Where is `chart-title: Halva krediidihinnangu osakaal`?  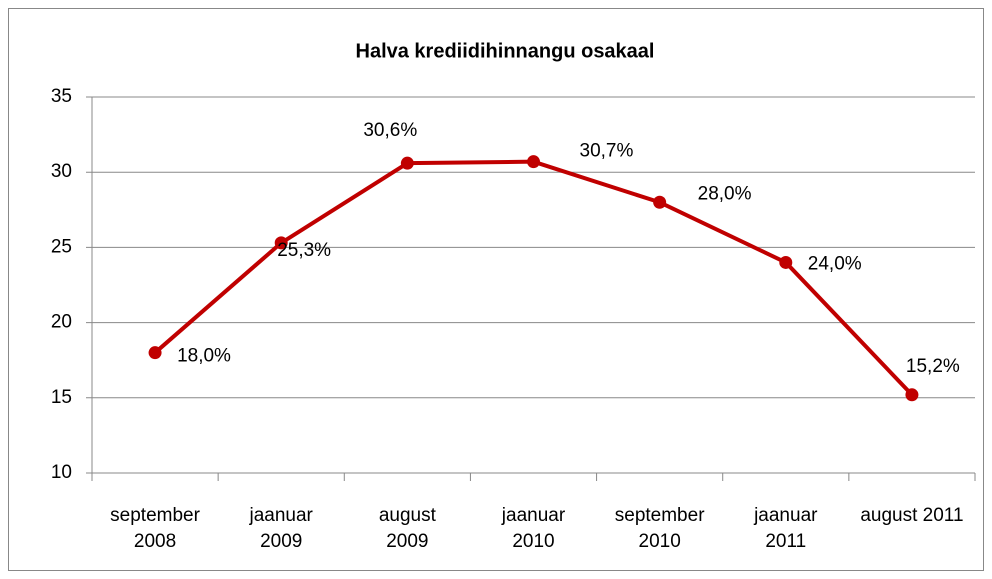
chart-title: Halva krediidihinnangu osakaal is located at coordinates (505, 51).